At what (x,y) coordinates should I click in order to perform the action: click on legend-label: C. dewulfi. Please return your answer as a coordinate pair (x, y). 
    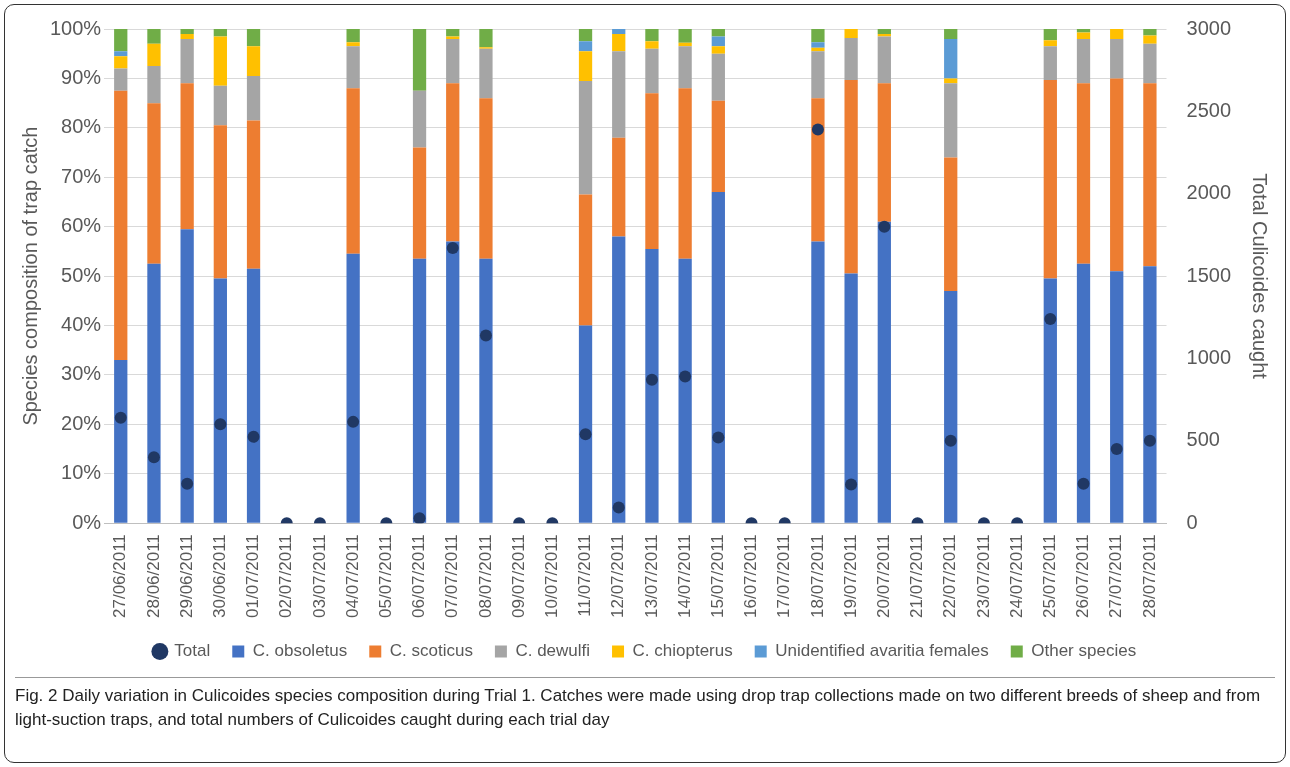
    Looking at the image, I should click on (553, 651).